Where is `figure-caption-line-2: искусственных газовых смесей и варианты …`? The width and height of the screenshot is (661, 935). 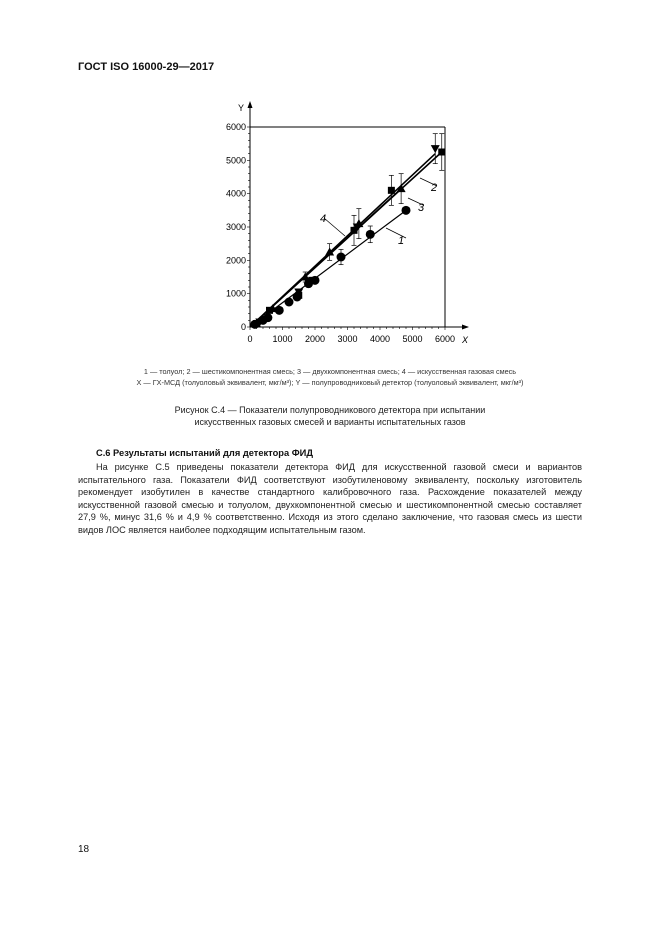
figure-caption-line-2: искусственных газовых смесей и варианты … is located at coordinates (330, 422).